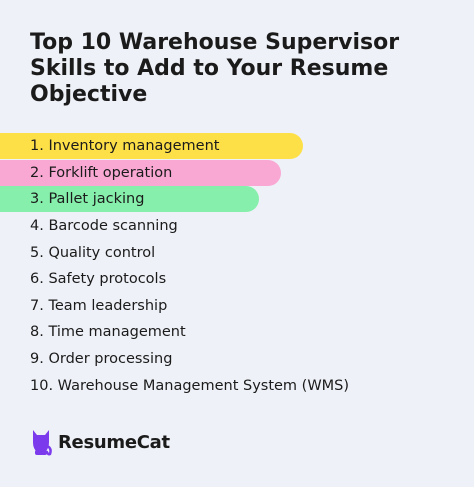 Image resolution: width=474 pixels, height=487 pixels. Describe the element at coordinates (237, 359) in the screenshot. I see `list-item: 9. Order processing` at that location.